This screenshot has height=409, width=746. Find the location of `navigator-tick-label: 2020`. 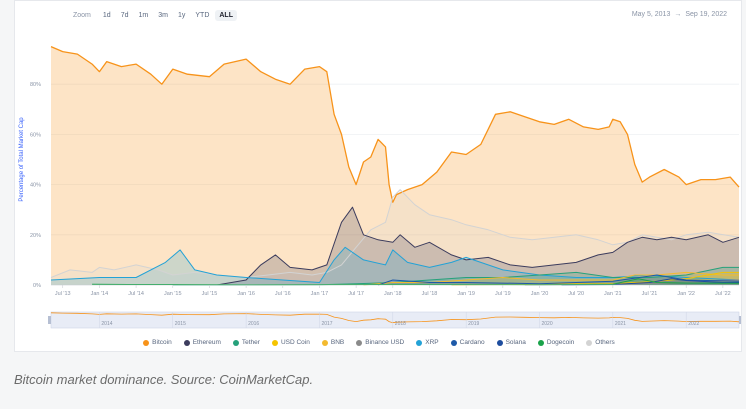

navigator-tick-label: 2020 is located at coordinates (546, 324).